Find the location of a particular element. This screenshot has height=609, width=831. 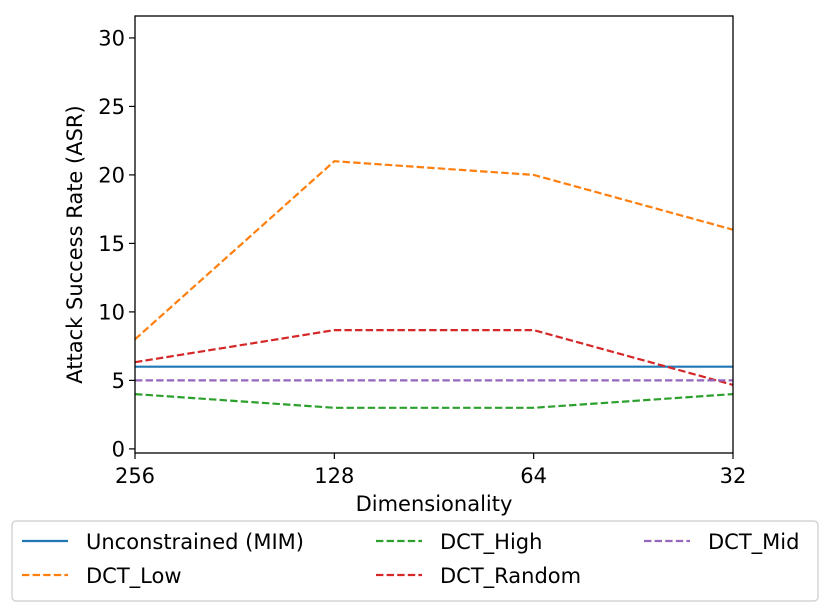

legend-frame is located at coordinates (415, 561).